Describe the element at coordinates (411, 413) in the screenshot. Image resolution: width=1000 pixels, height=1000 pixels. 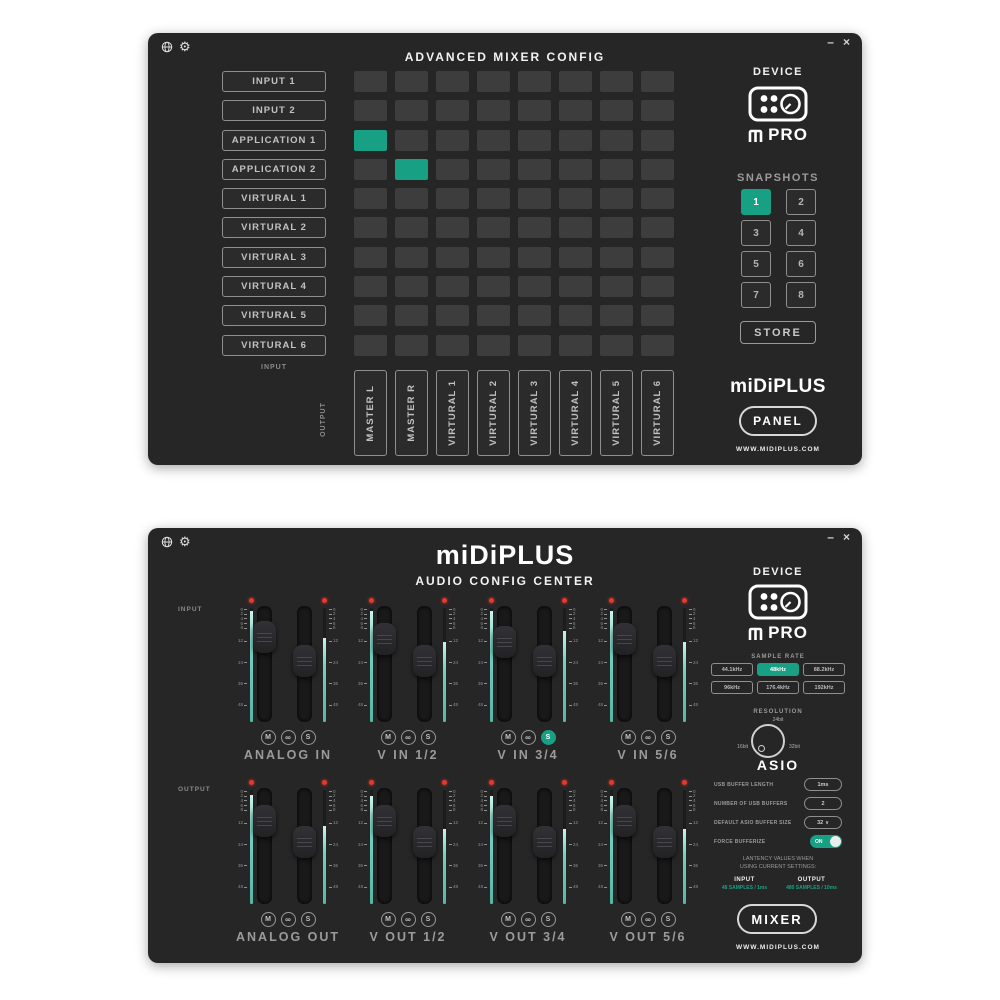
I see `matrix-col-master-r: MASTER R` at that location.